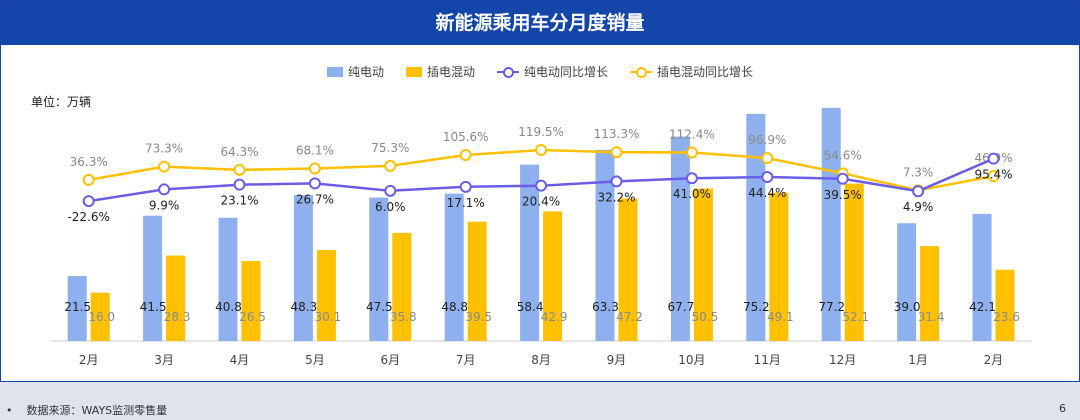 The image size is (1080, 420). Describe the element at coordinates (228, 307) in the screenshot. I see `bar-label-bev: 40.8` at that location.